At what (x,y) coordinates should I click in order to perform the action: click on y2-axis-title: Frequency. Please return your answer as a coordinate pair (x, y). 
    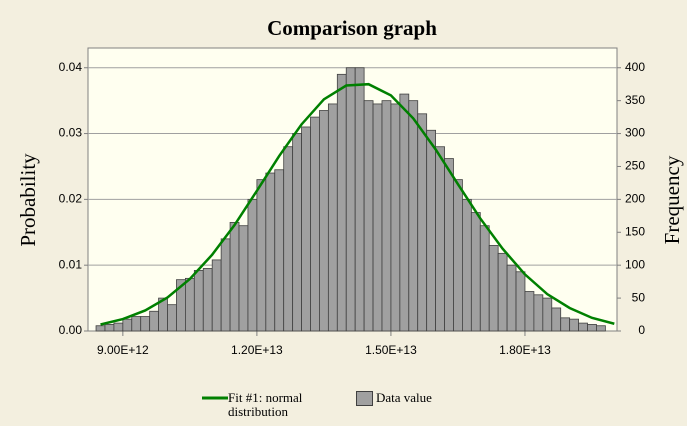
    Looking at the image, I should click on (672, 199).